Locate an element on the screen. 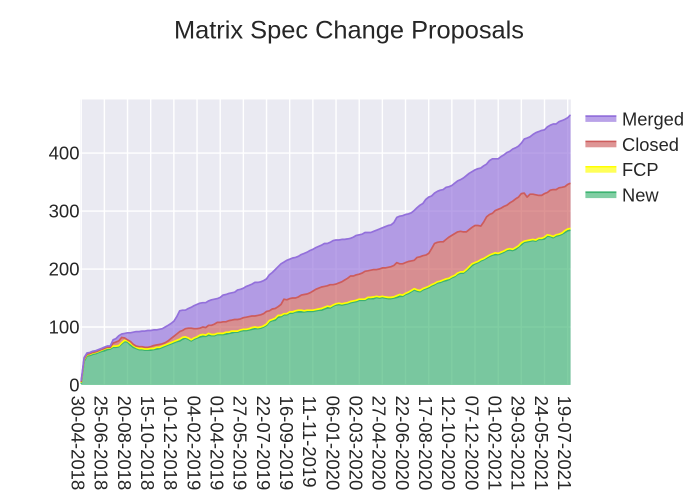 The image size is (700, 500). svg-text: 400 is located at coordinates (64, 152).